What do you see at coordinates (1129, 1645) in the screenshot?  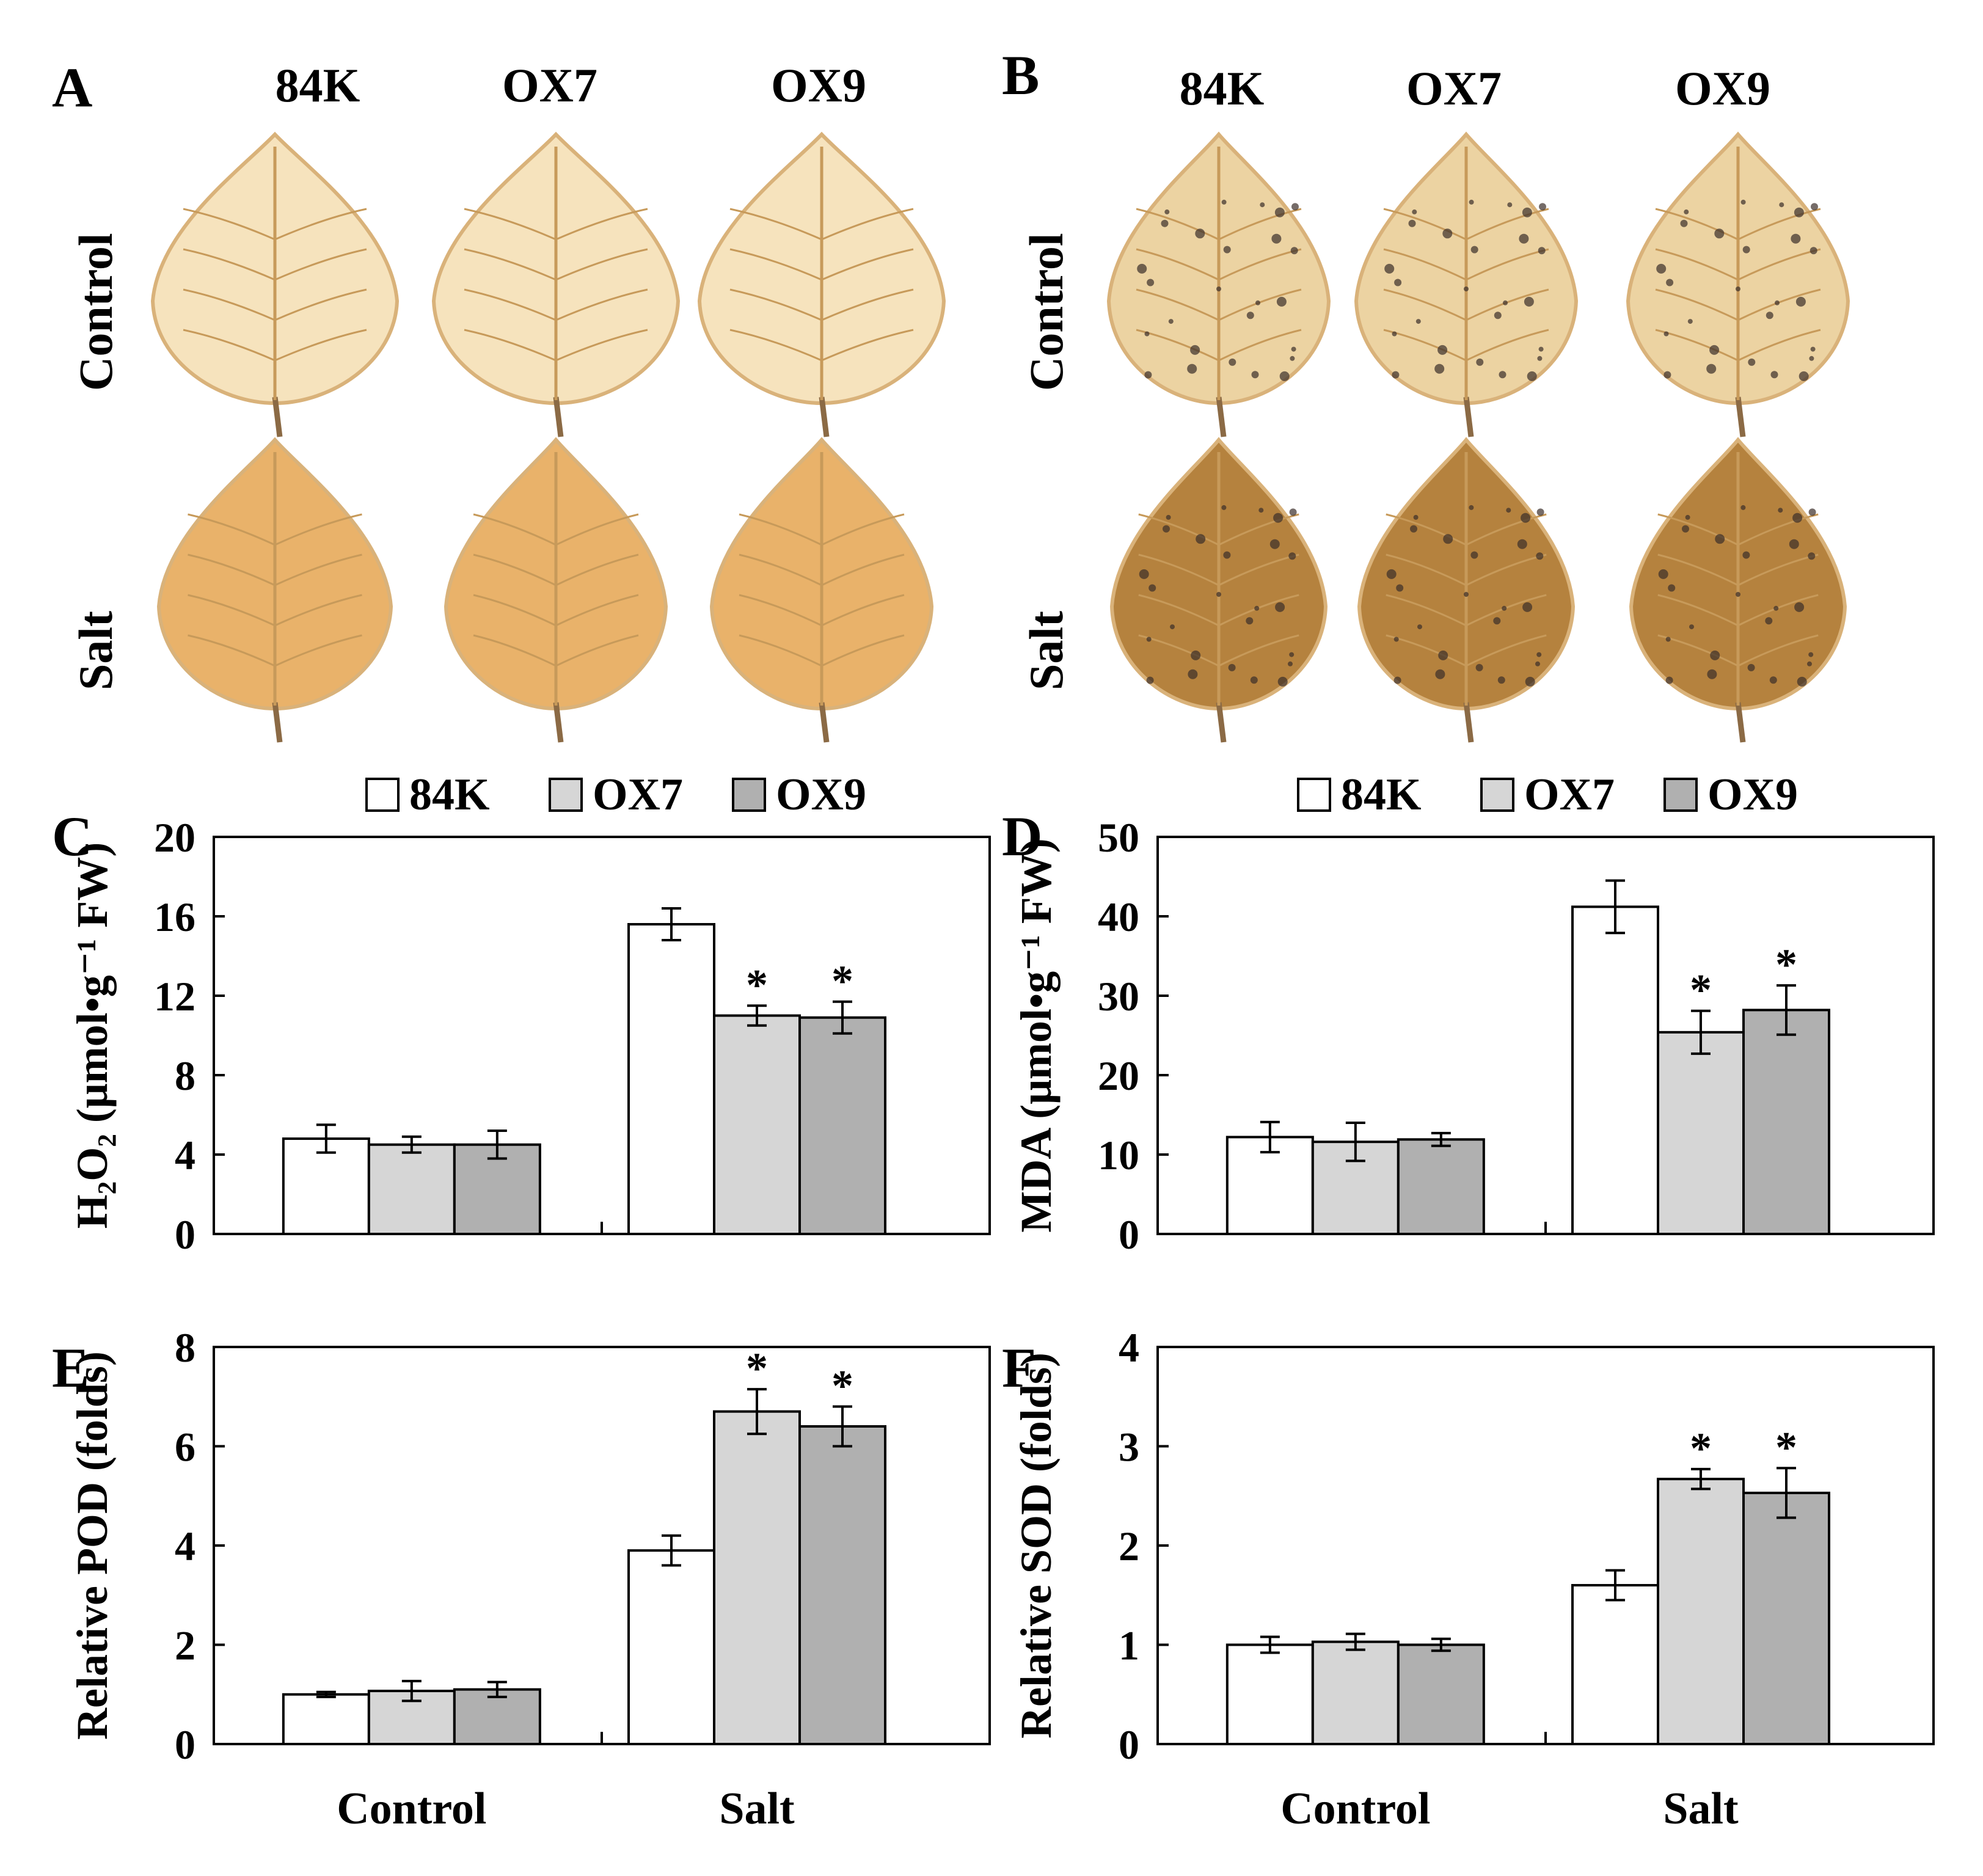 I see `y-tick-label: 1` at bounding box center [1129, 1645].